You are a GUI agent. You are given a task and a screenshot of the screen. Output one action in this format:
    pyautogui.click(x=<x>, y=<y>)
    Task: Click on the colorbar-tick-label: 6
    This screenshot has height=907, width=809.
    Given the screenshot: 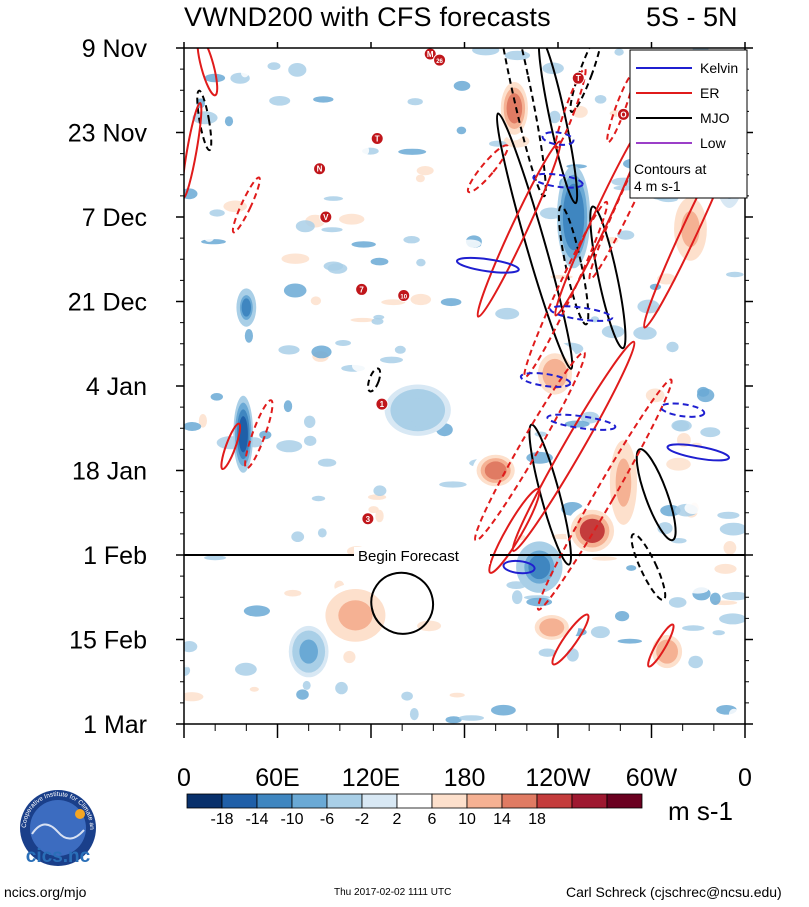 What is the action you would take?
    pyautogui.click(x=432, y=819)
    